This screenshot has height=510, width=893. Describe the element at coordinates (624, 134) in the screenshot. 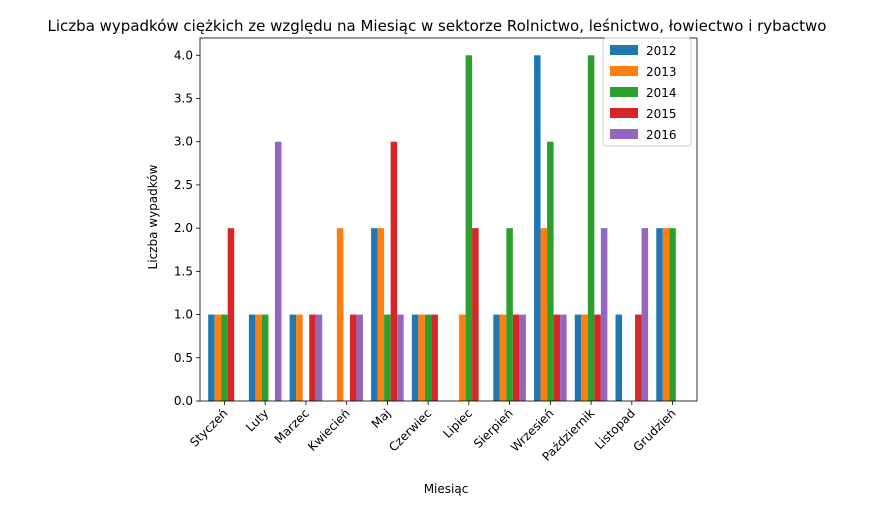

I see `legend-swatch-2016` at that location.